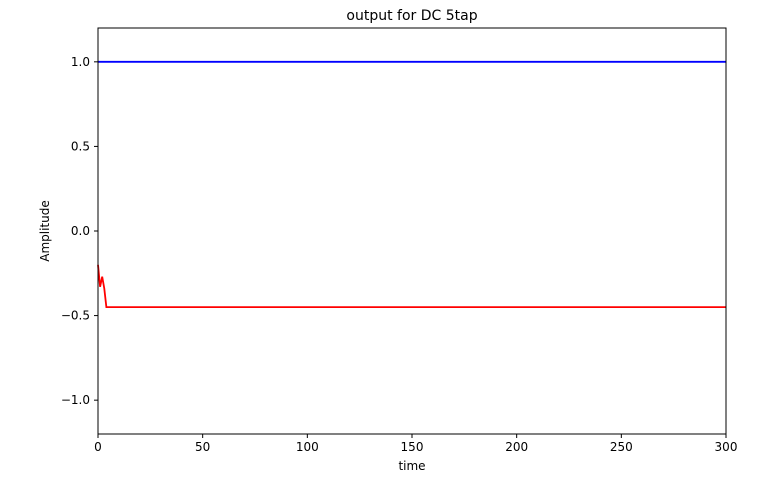 The image size is (762, 501). What do you see at coordinates (621, 447) in the screenshot?
I see `x-tick-label: 250` at bounding box center [621, 447].